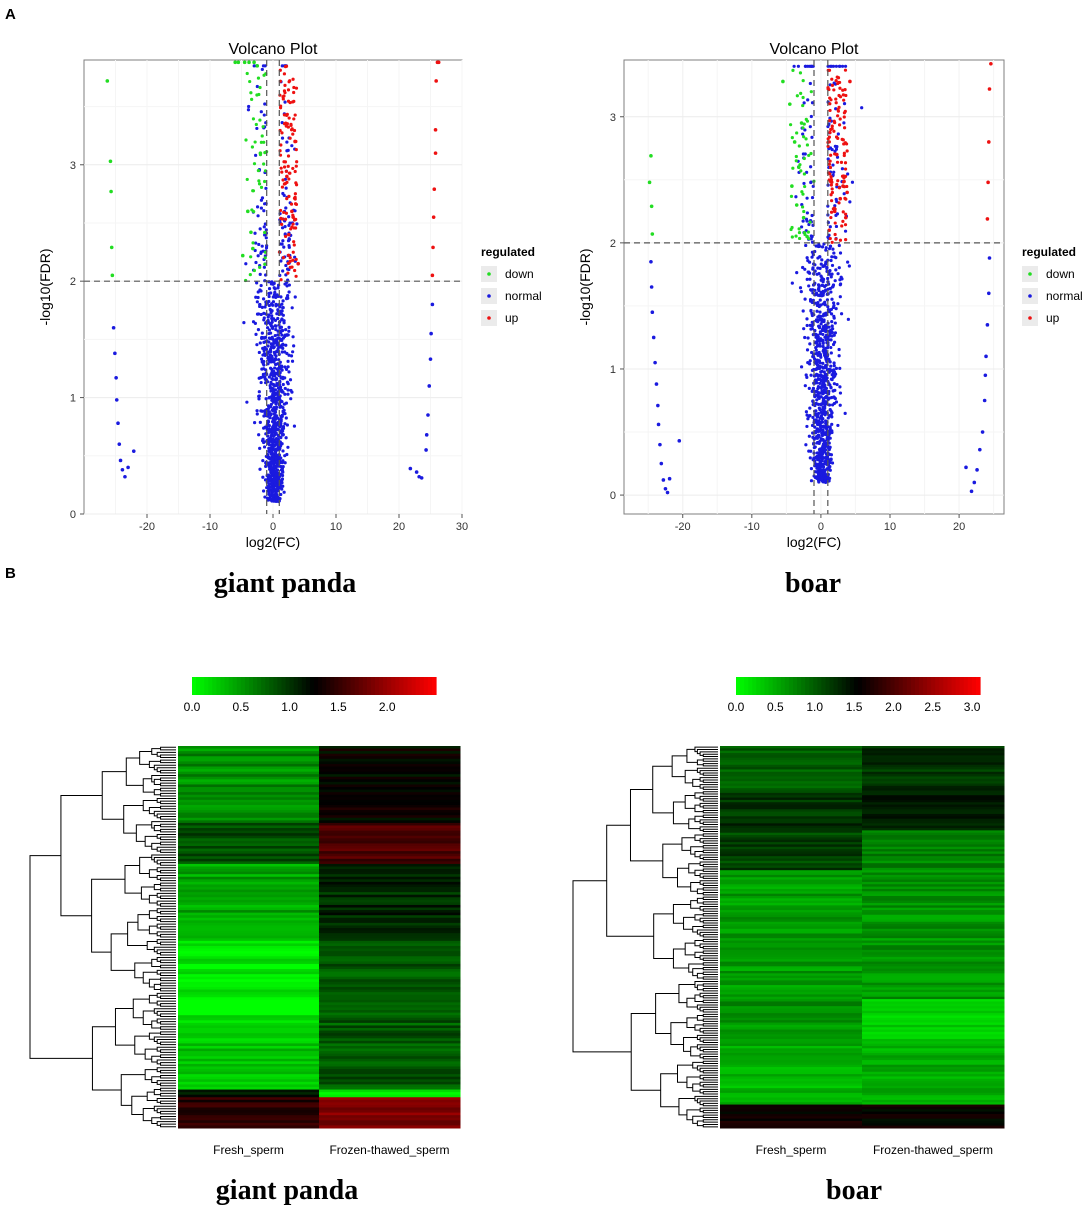  I want to click on dendrogram, so click(645, 937).